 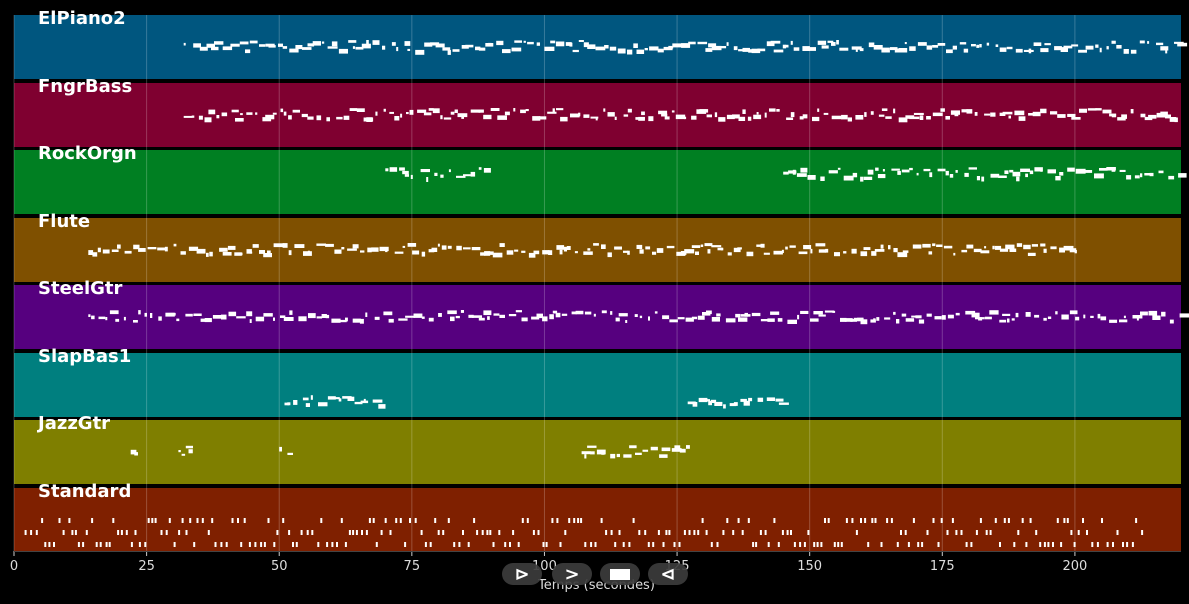 What do you see at coordinates (572, 574) in the screenshot?
I see `forward-button: >` at bounding box center [572, 574].